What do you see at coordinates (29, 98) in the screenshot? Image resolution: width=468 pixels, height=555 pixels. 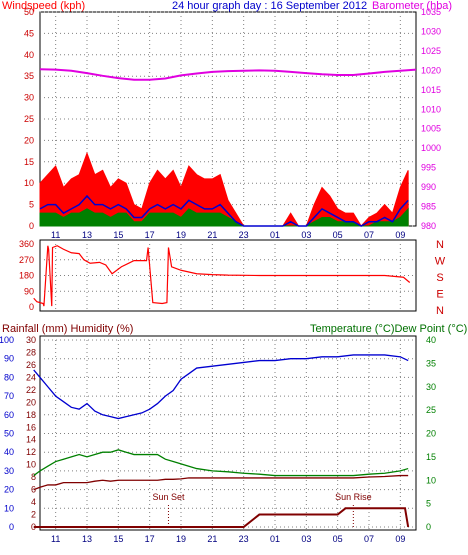 I see `windspeed-tick-label: 30` at bounding box center [29, 98].